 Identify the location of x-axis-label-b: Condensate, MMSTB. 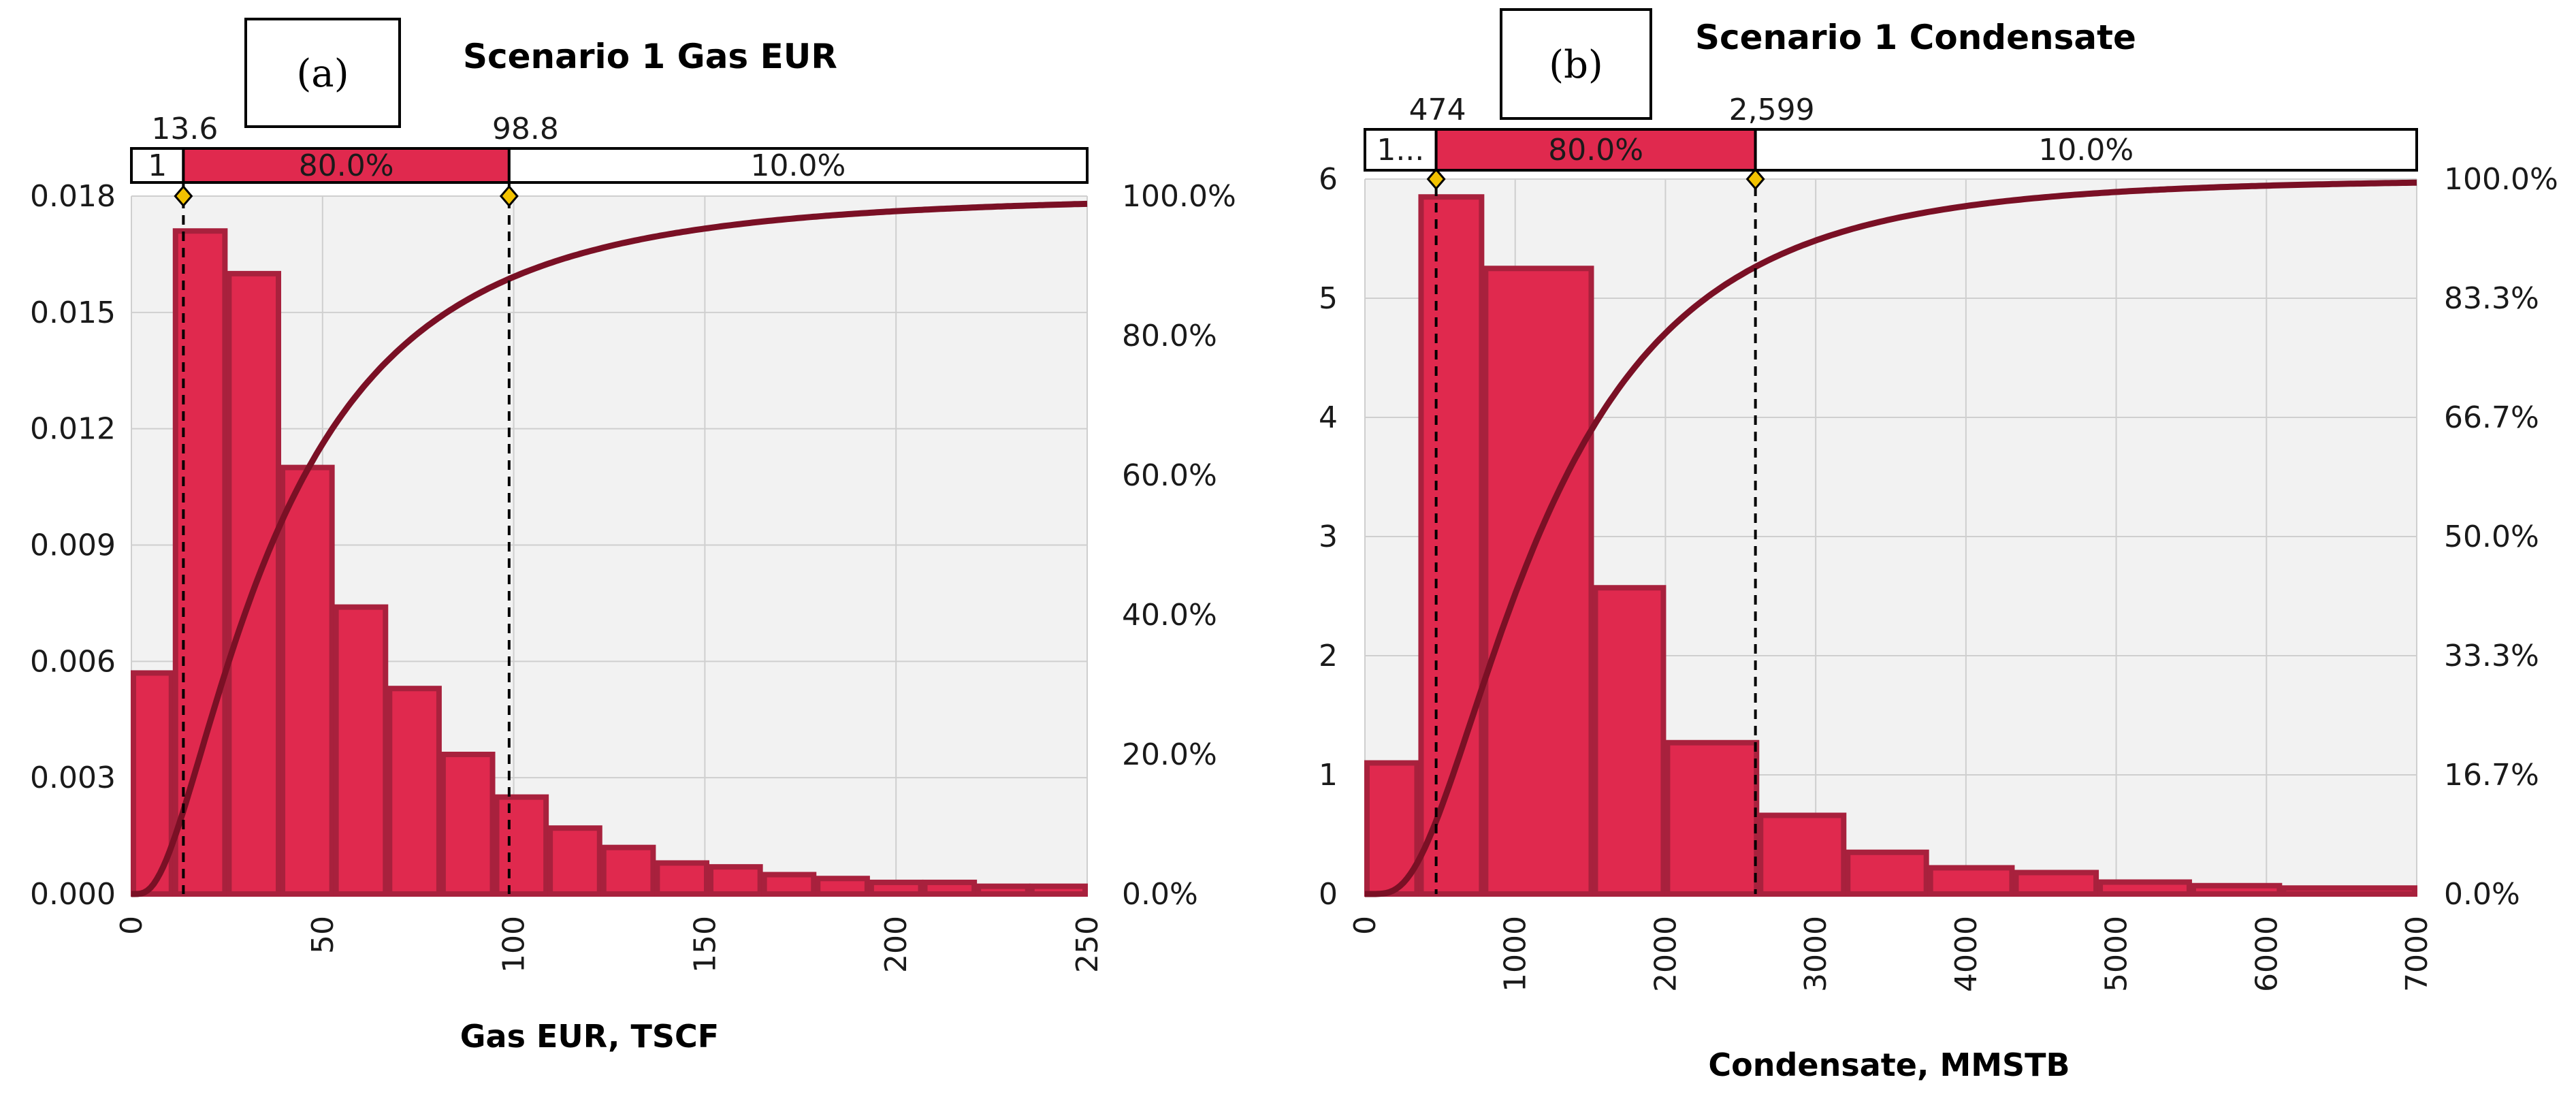
(1889, 1065).